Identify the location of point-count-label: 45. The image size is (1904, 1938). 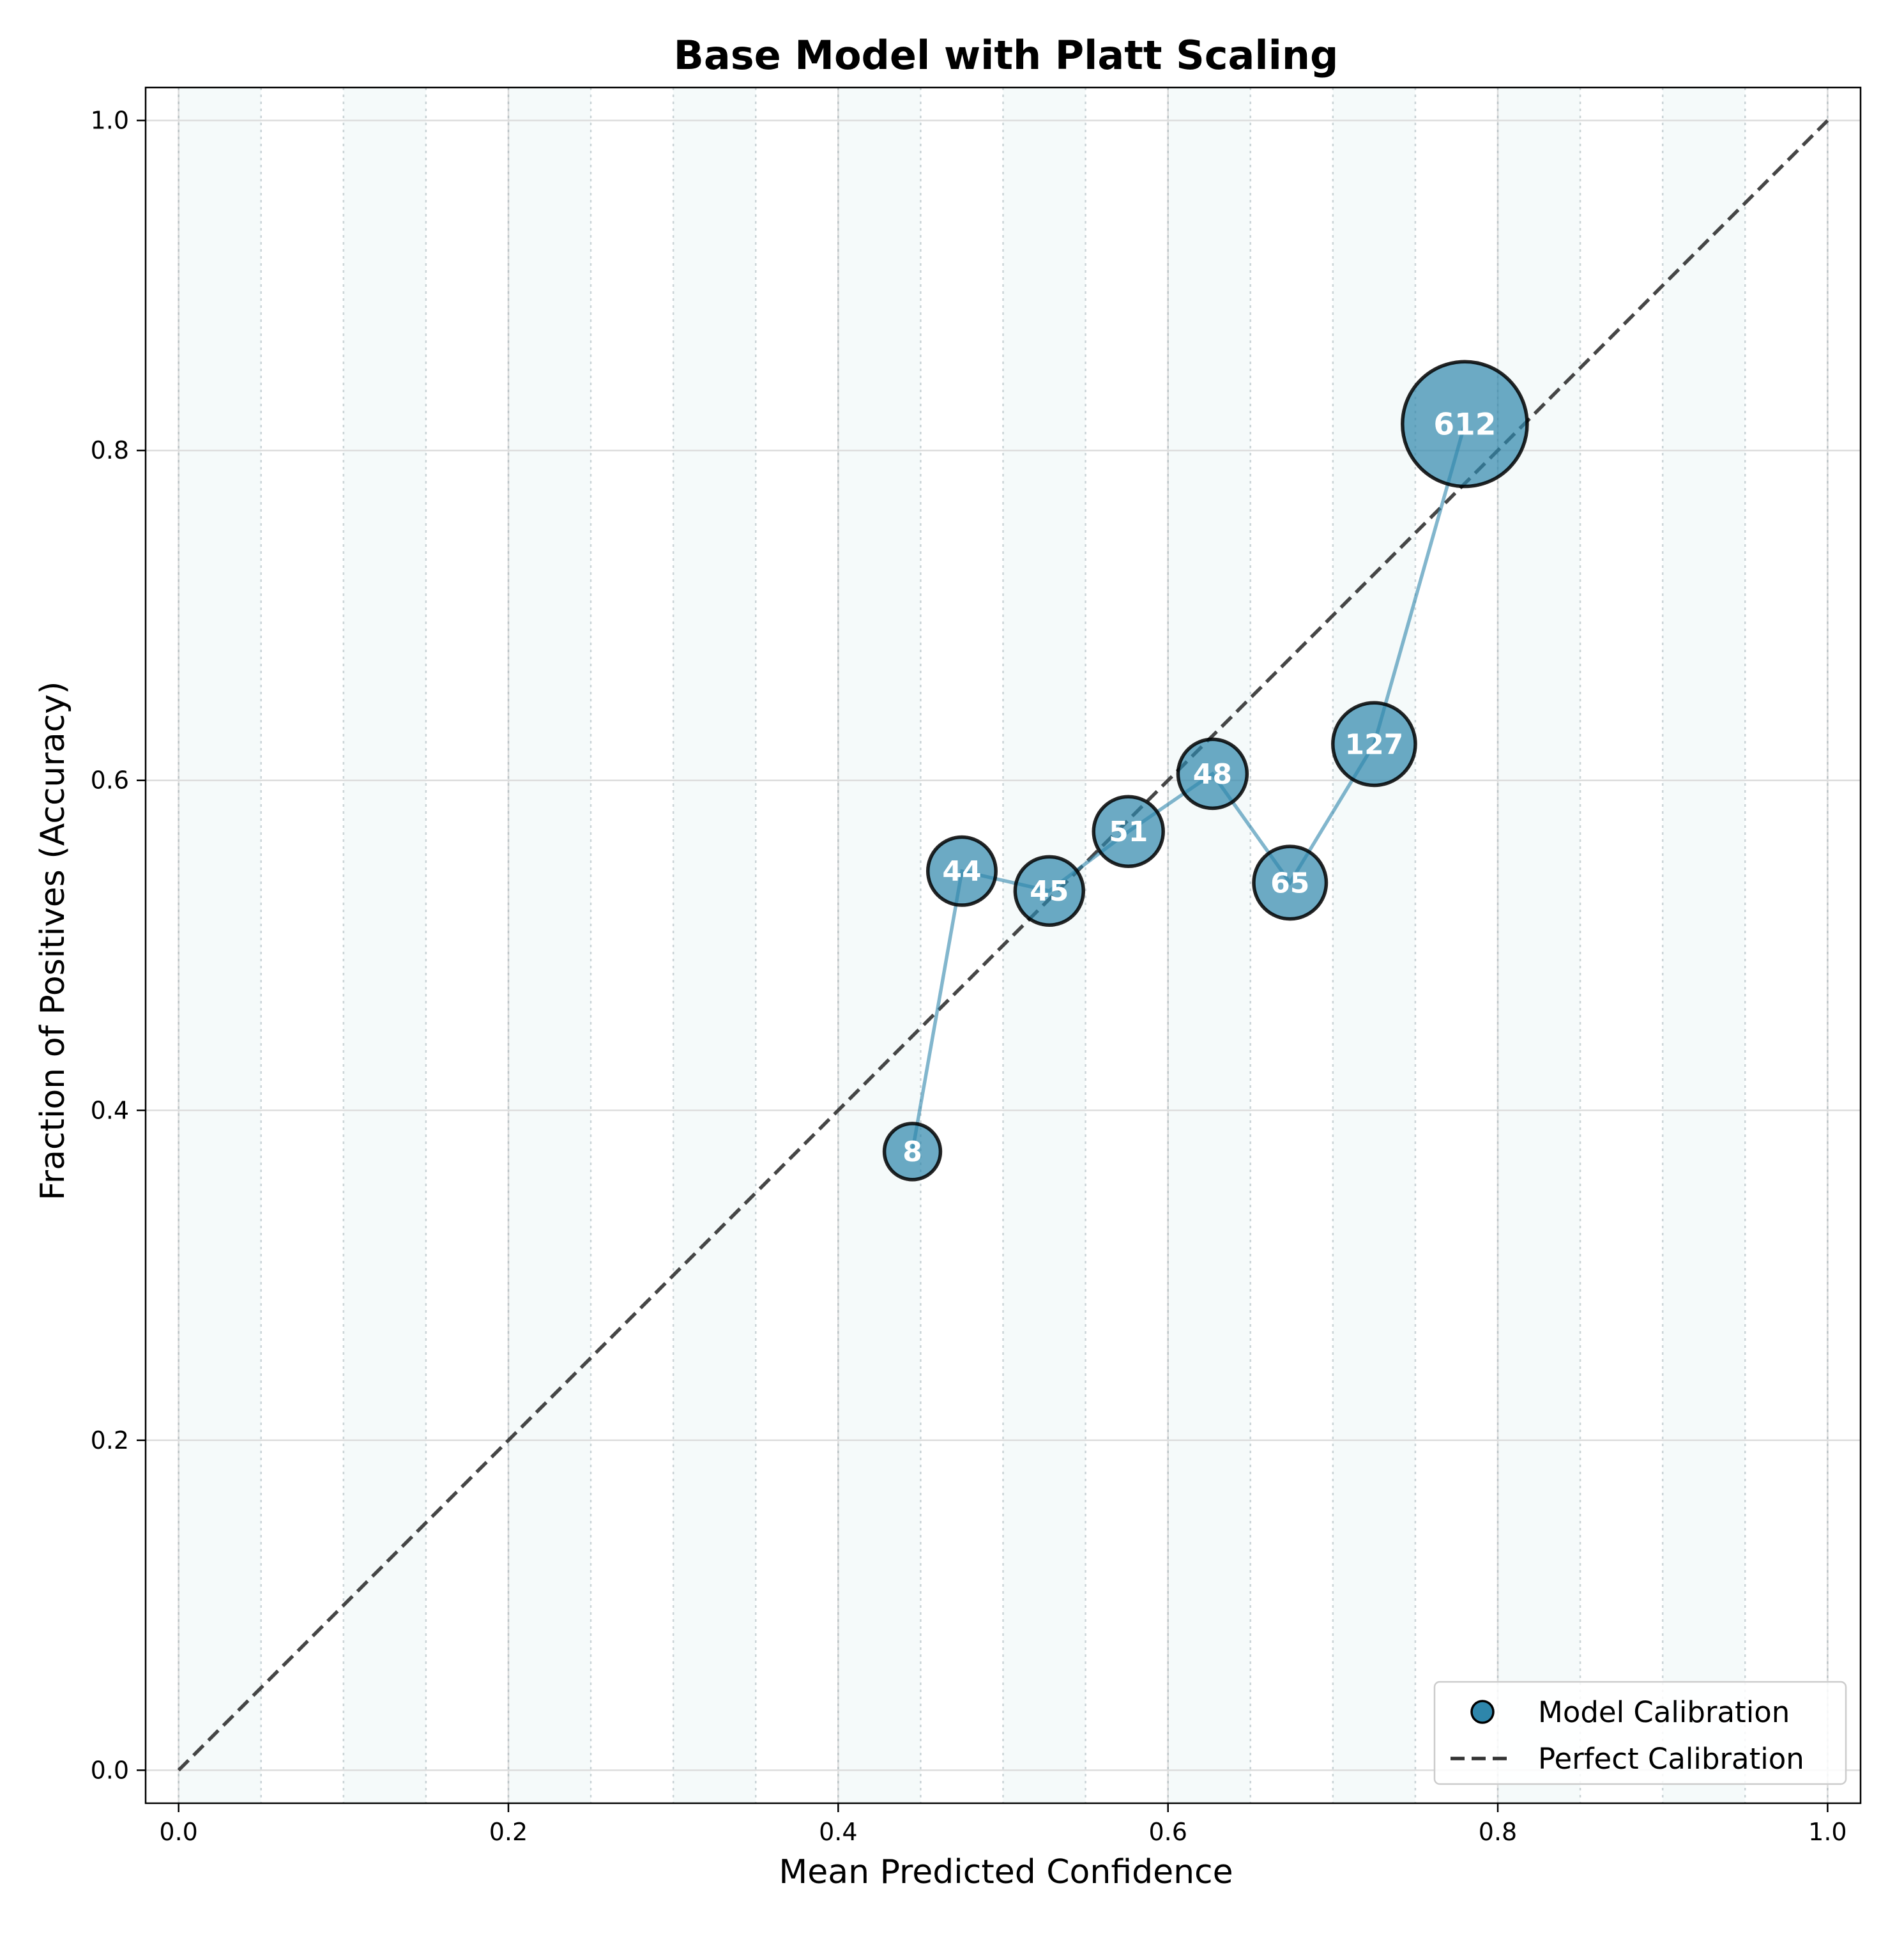
(1049, 891).